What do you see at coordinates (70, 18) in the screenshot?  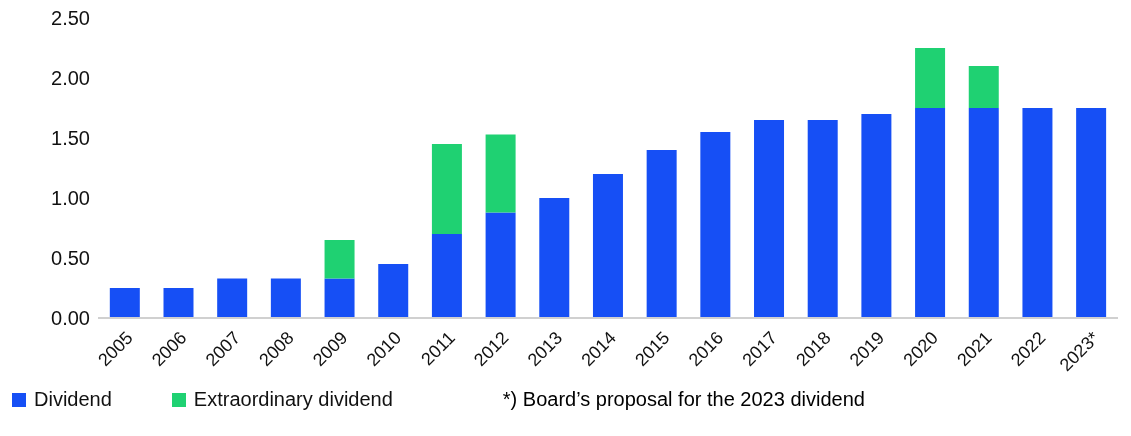 I see `y-tick-label: 2.50` at bounding box center [70, 18].